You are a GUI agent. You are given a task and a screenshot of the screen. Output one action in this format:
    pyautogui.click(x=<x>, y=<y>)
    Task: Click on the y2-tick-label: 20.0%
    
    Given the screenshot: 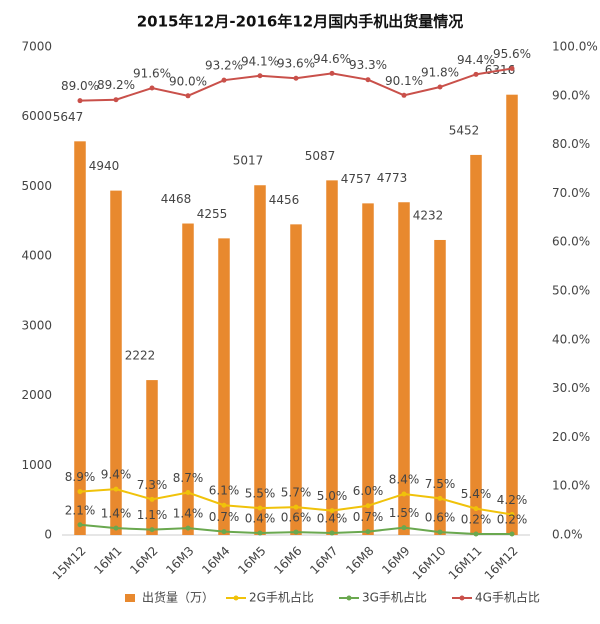 What is the action you would take?
    pyautogui.click(x=571, y=437)
    